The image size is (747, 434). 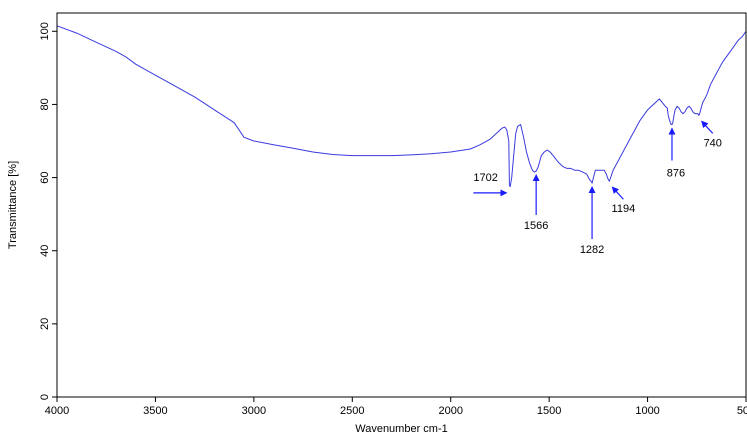 I want to click on x-tick-label: 2500, so click(x=352, y=411).